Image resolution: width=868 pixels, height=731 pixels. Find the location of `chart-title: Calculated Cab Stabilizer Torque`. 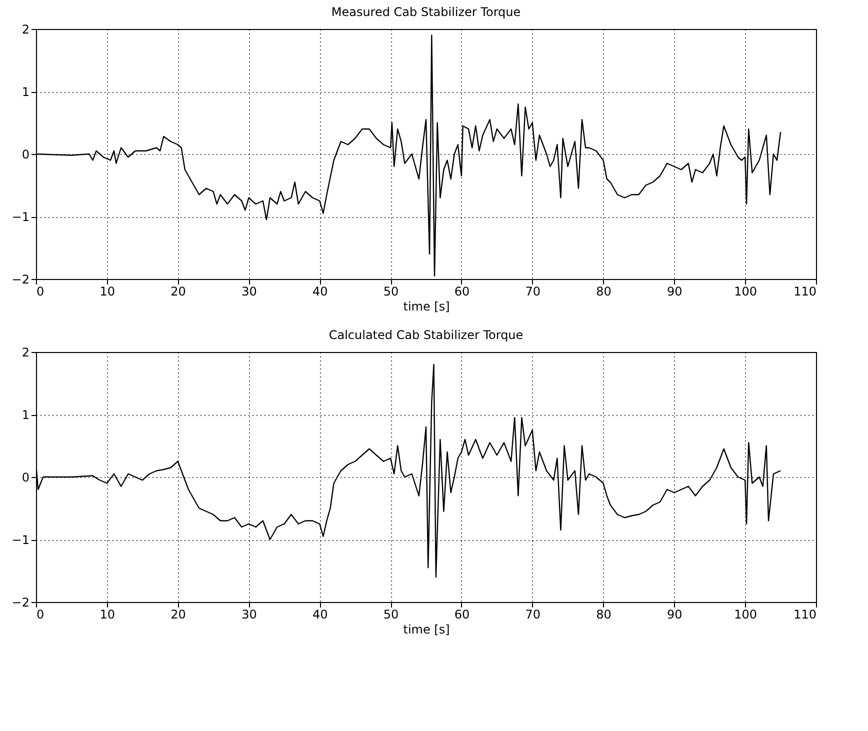

chart-title: Calculated Cab Stabilizer Torque is located at coordinates (426, 335).